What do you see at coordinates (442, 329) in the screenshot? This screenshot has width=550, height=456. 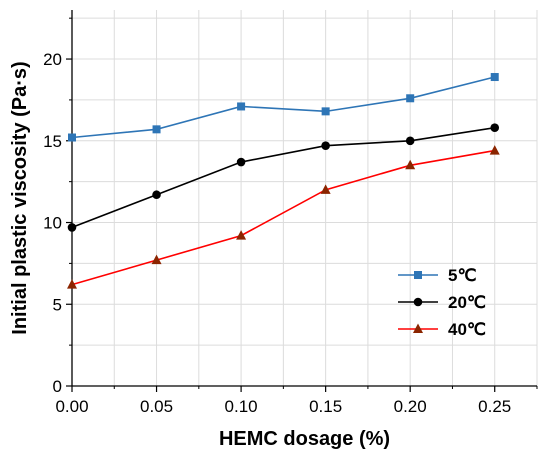 I see `legend-item-3: 40℃` at bounding box center [442, 329].